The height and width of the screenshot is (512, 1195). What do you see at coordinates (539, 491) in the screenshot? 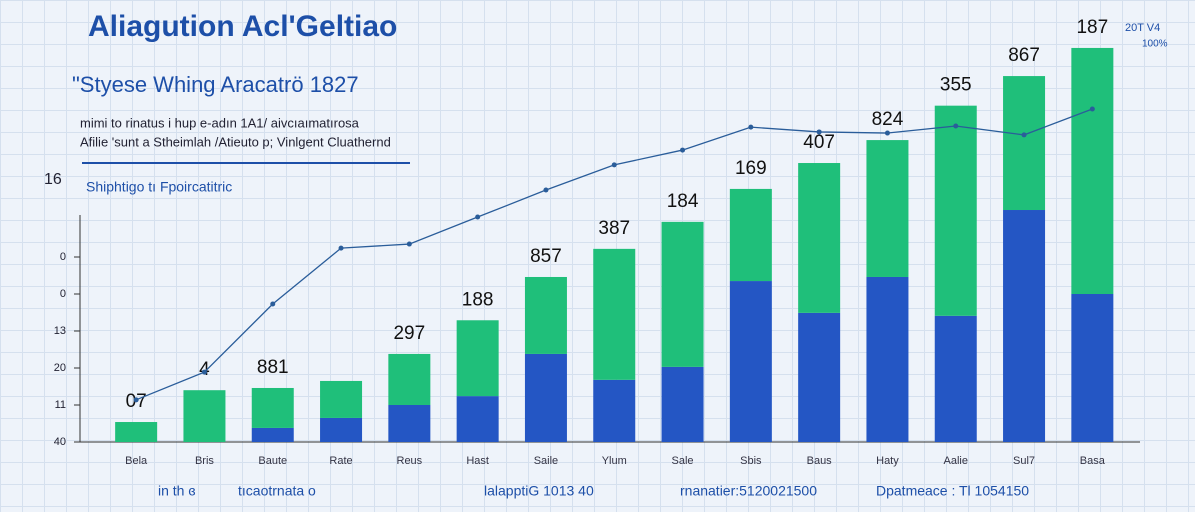
I see `footer: lalapptiG 1013 40` at bounding box center [539, 491].